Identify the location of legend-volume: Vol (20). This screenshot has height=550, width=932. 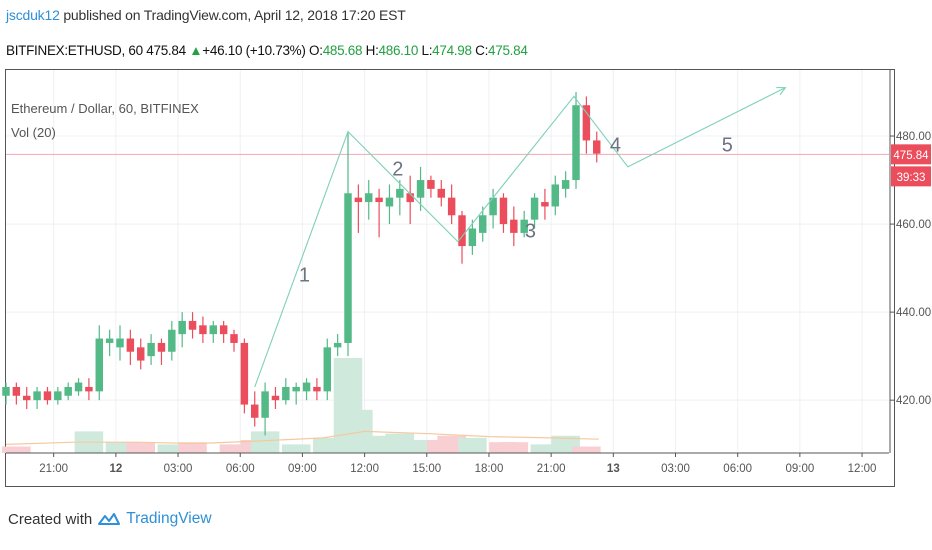
(33, 132).